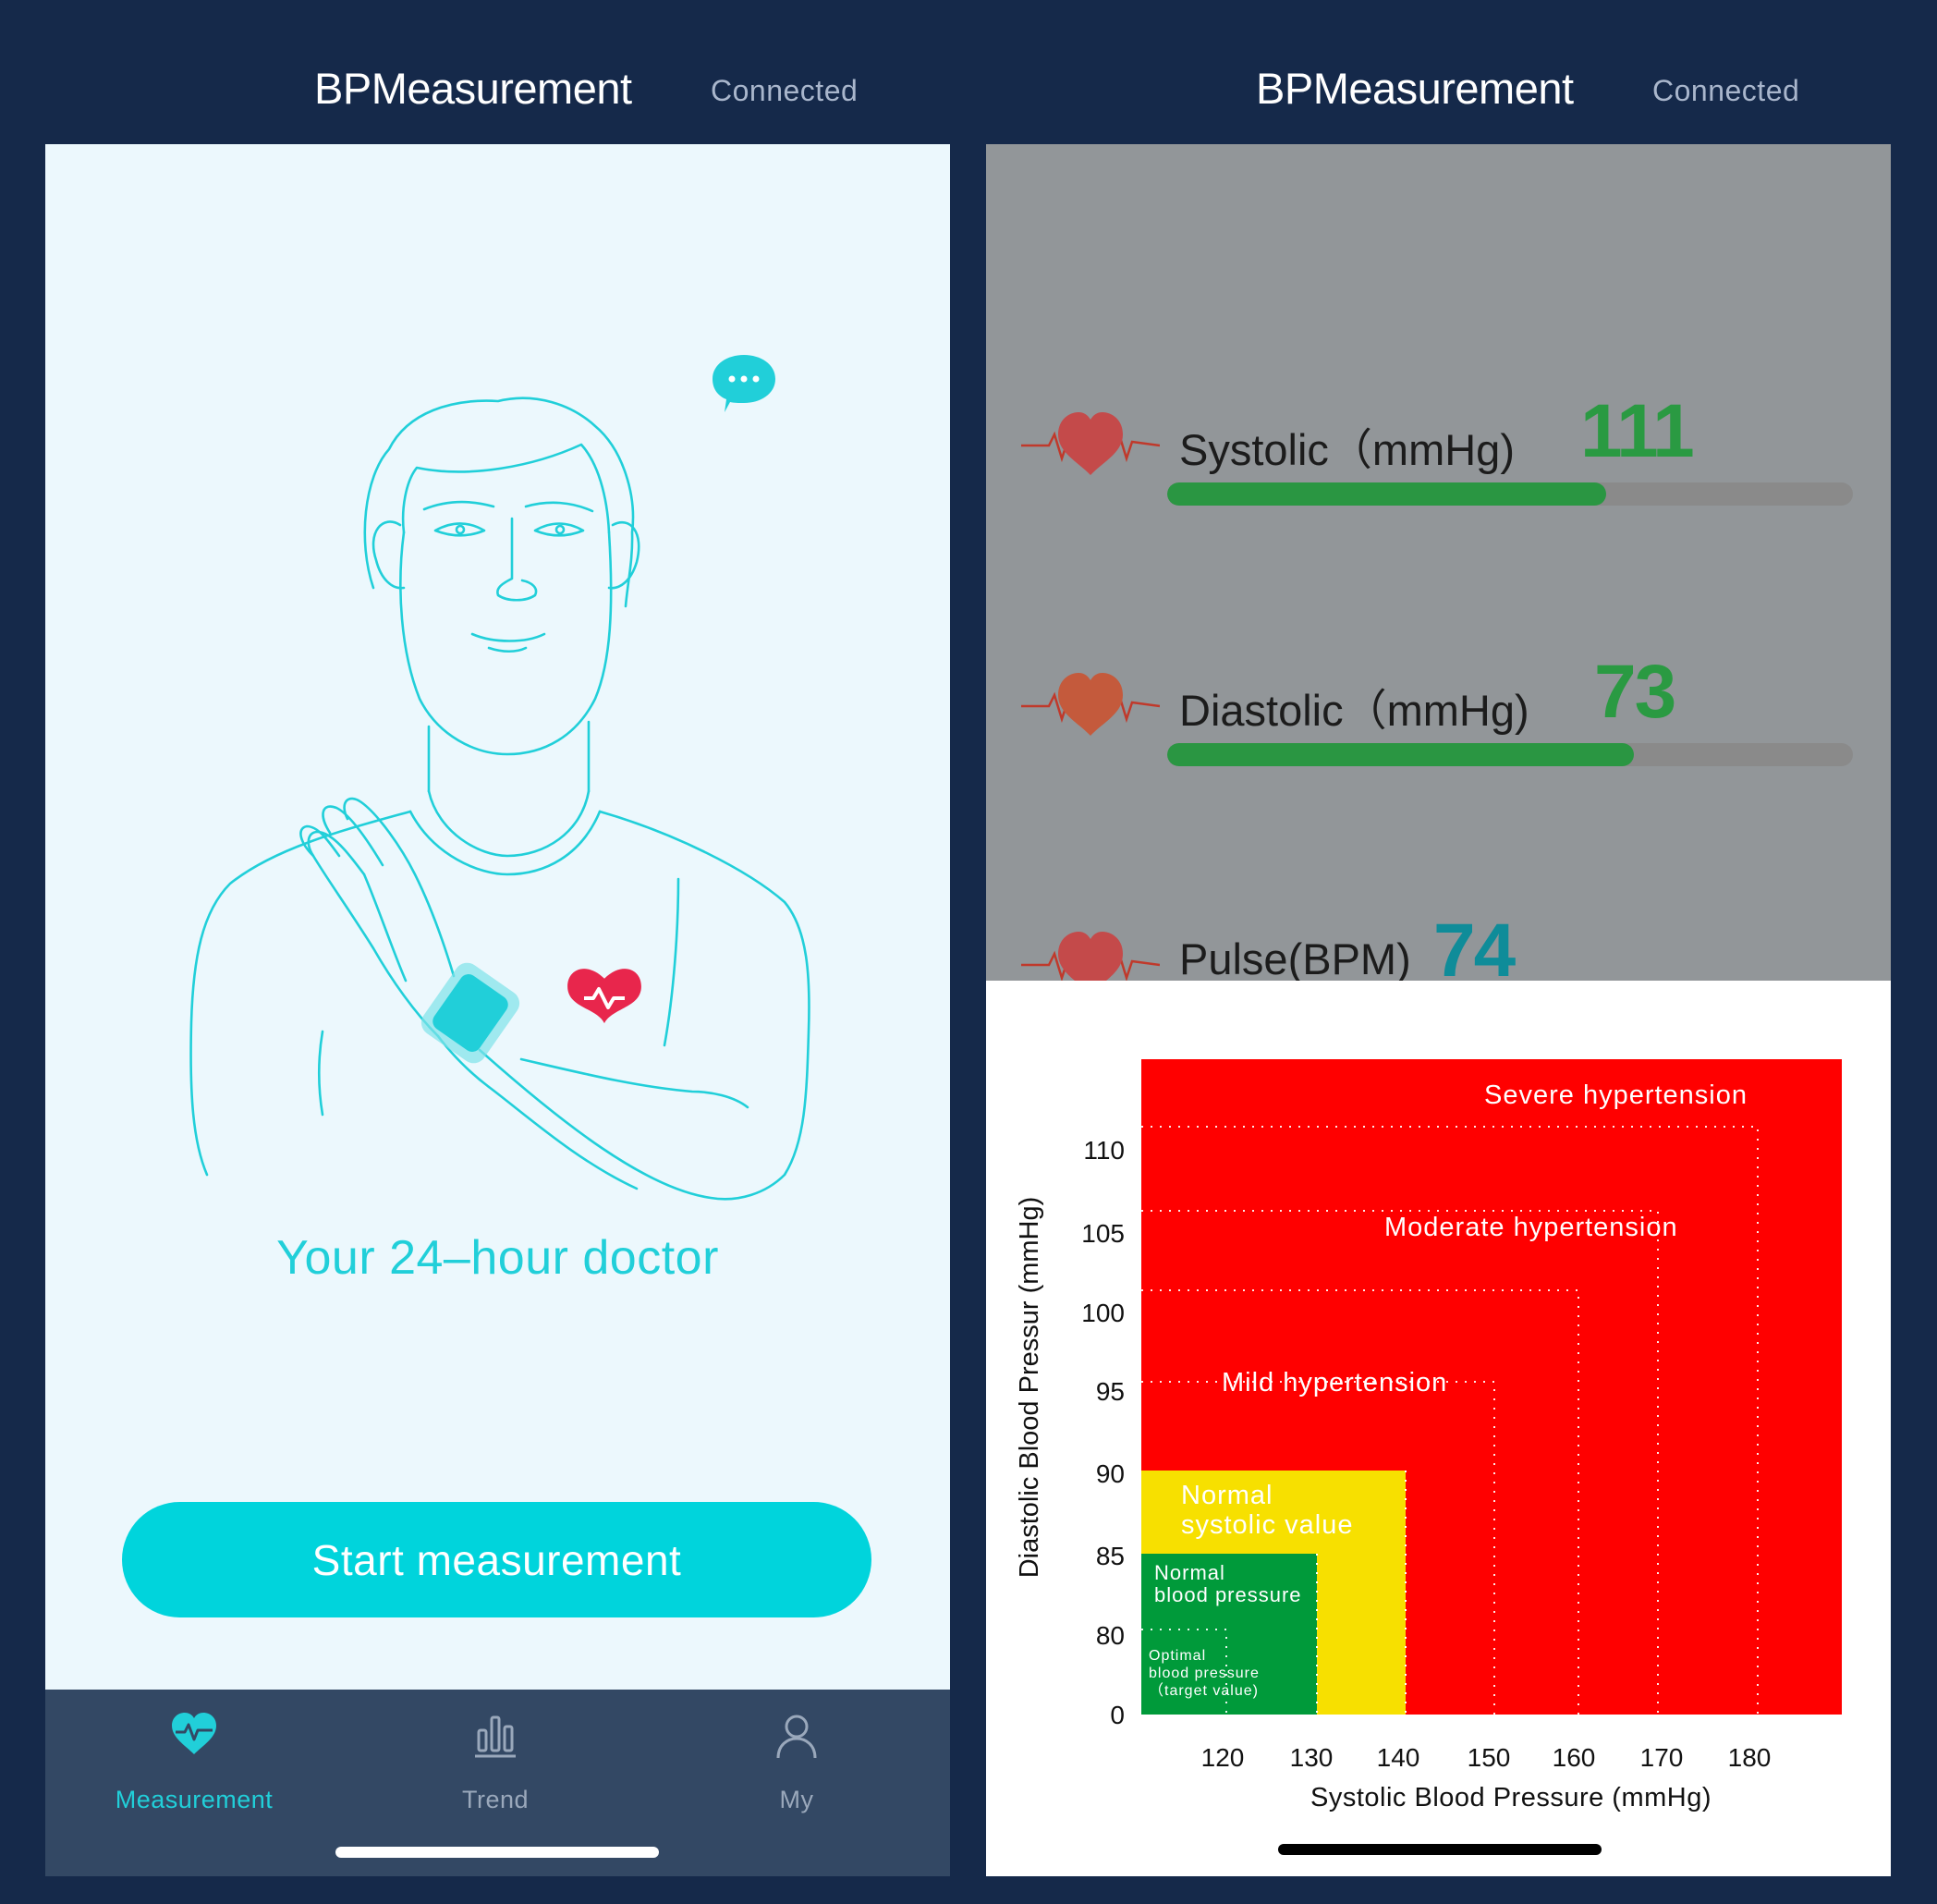 The image size is (1937, 1904). Describe the element at coordinates (1228, 1594) in the screenshot. I see `label-normal-bp-2: blood pressure` at that location.